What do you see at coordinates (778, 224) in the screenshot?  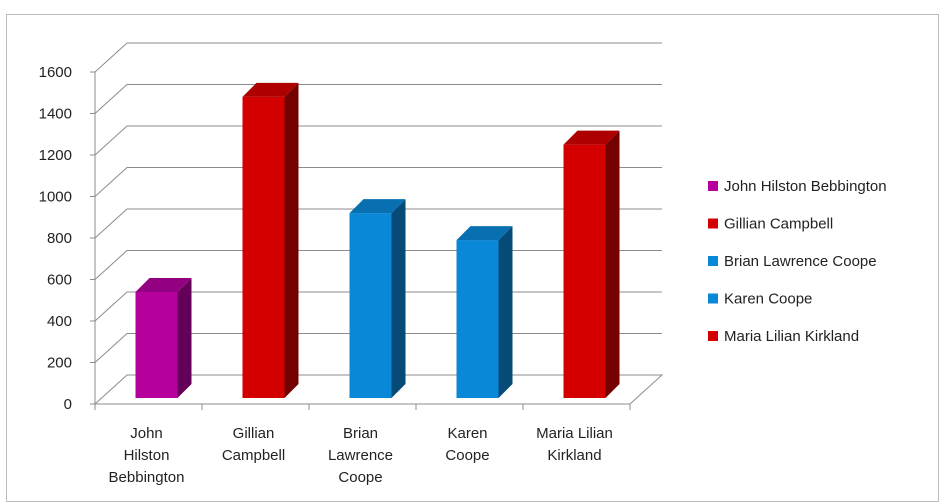 I see `legend-label: Gillian Campbell` at bounding box center [778, 224].